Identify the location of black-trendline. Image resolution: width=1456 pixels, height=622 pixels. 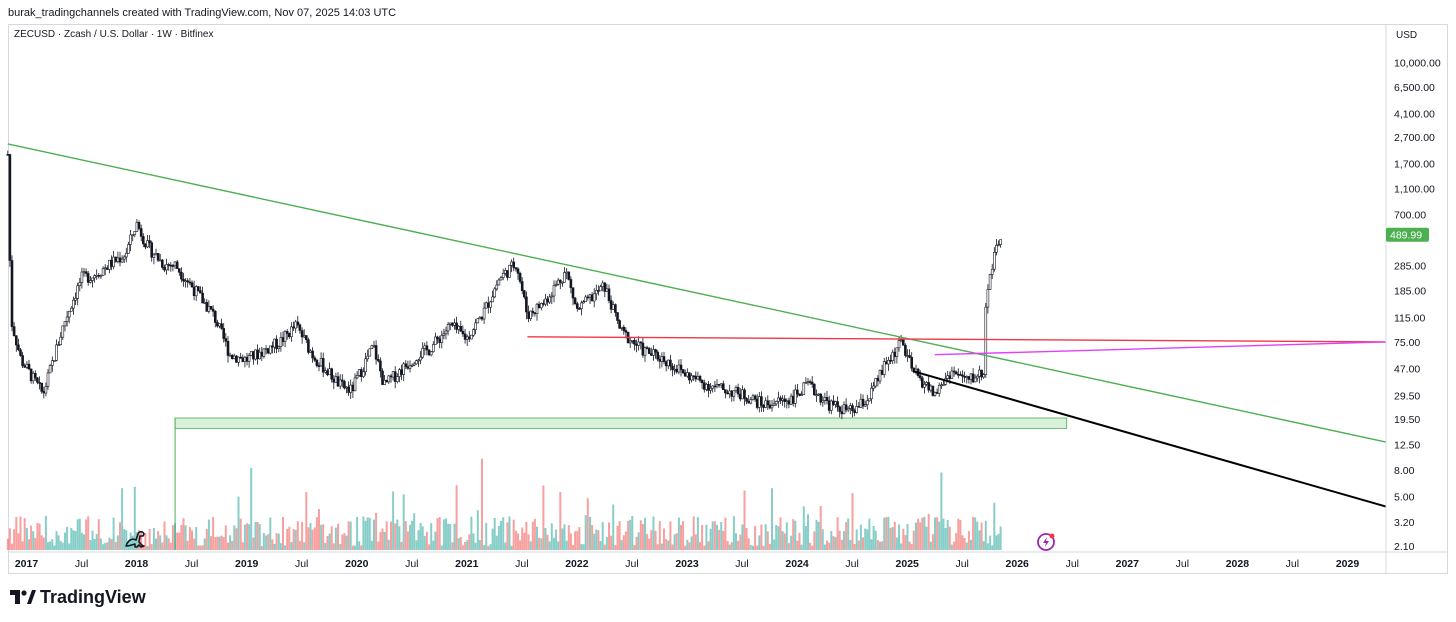
(1149, 439).